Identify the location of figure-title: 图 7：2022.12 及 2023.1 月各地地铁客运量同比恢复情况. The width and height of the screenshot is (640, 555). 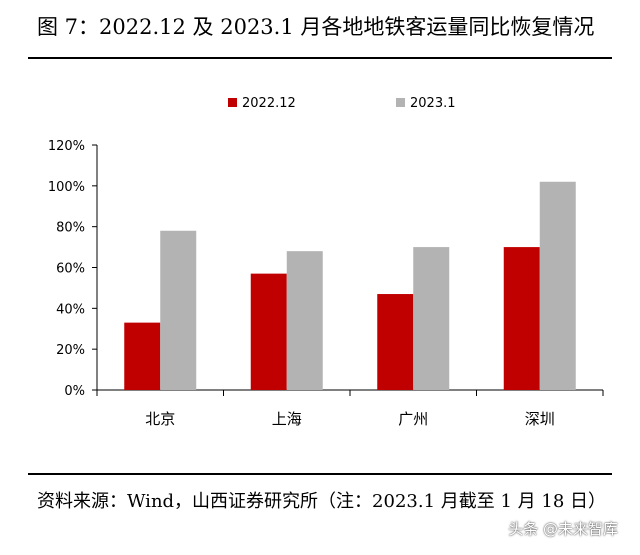
(316, 27).